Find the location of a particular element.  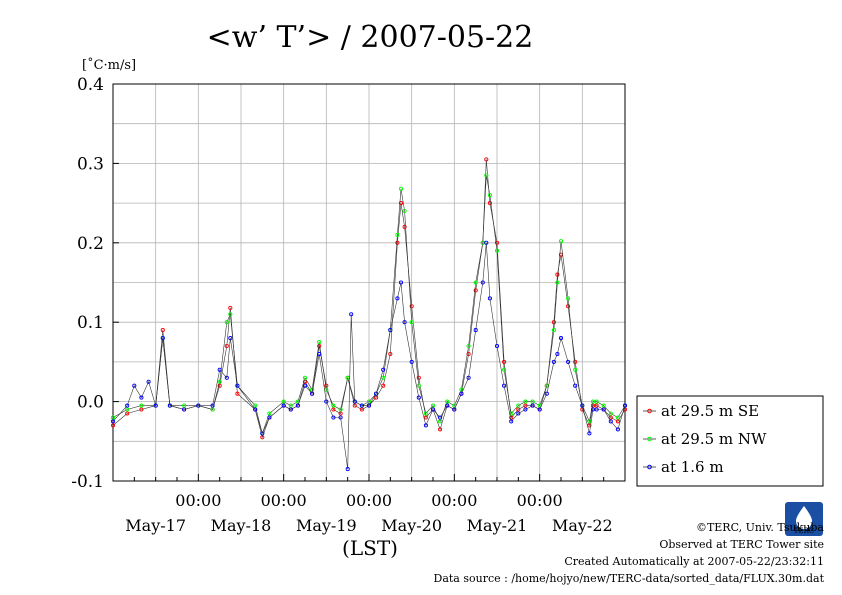

x-date-label: May-19 is located at coordinates (326, 525).